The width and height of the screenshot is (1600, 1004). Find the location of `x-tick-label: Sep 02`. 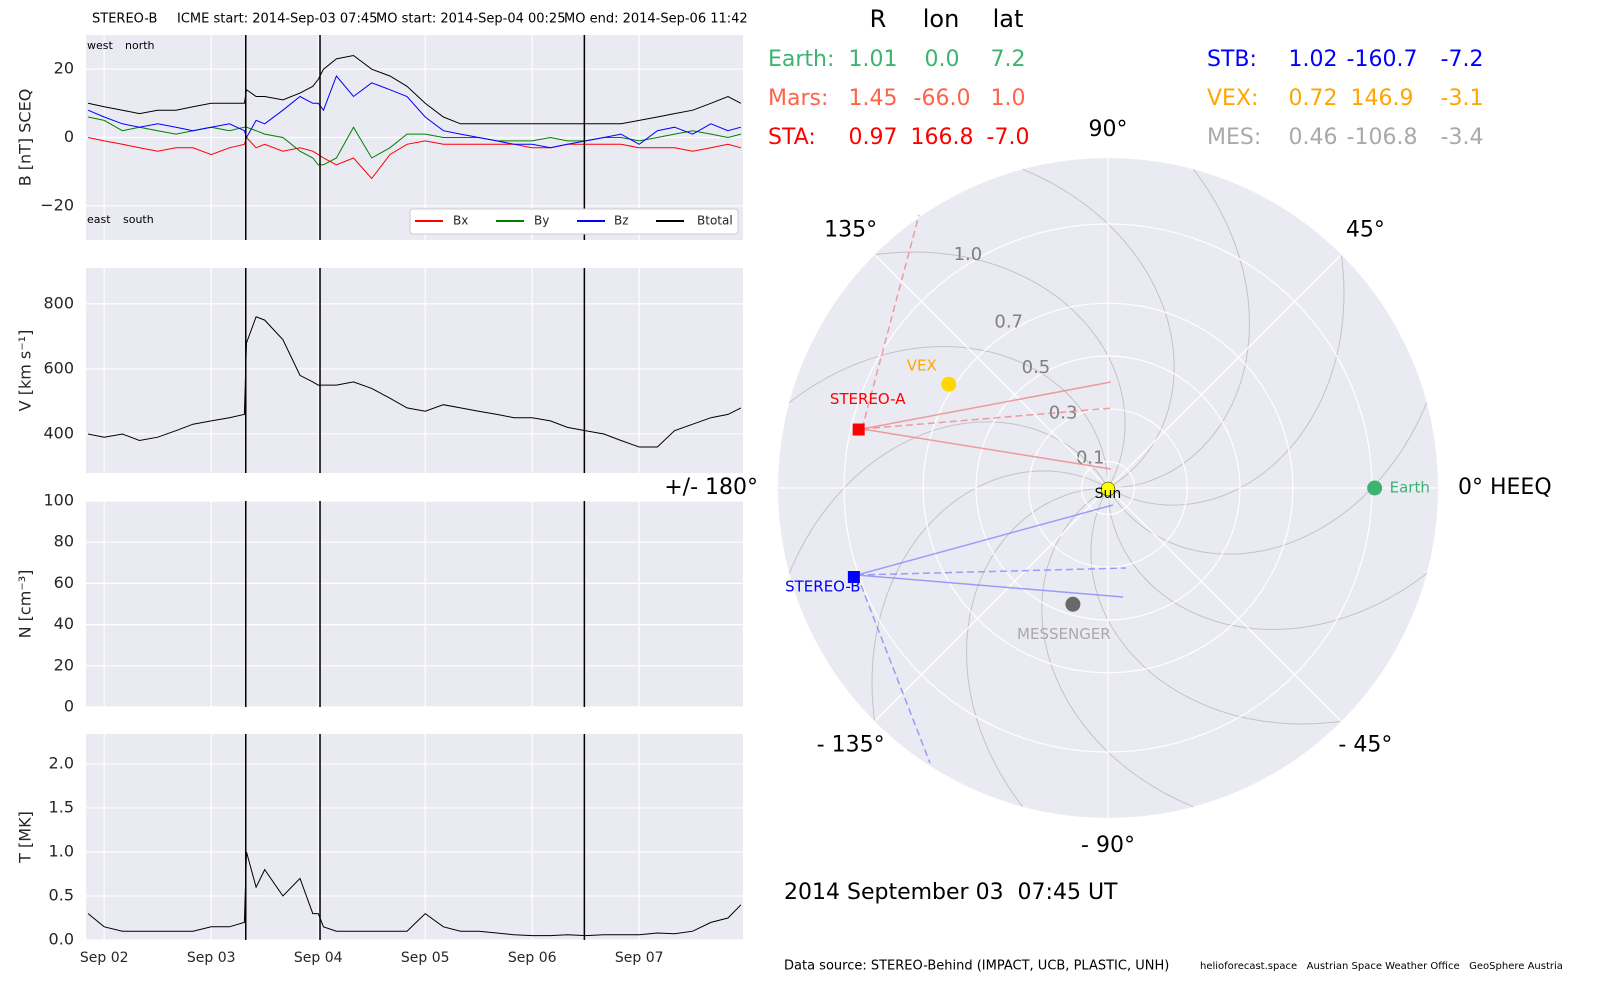

x-tick-label: Sep 02 is located at coordinates (104, 958).